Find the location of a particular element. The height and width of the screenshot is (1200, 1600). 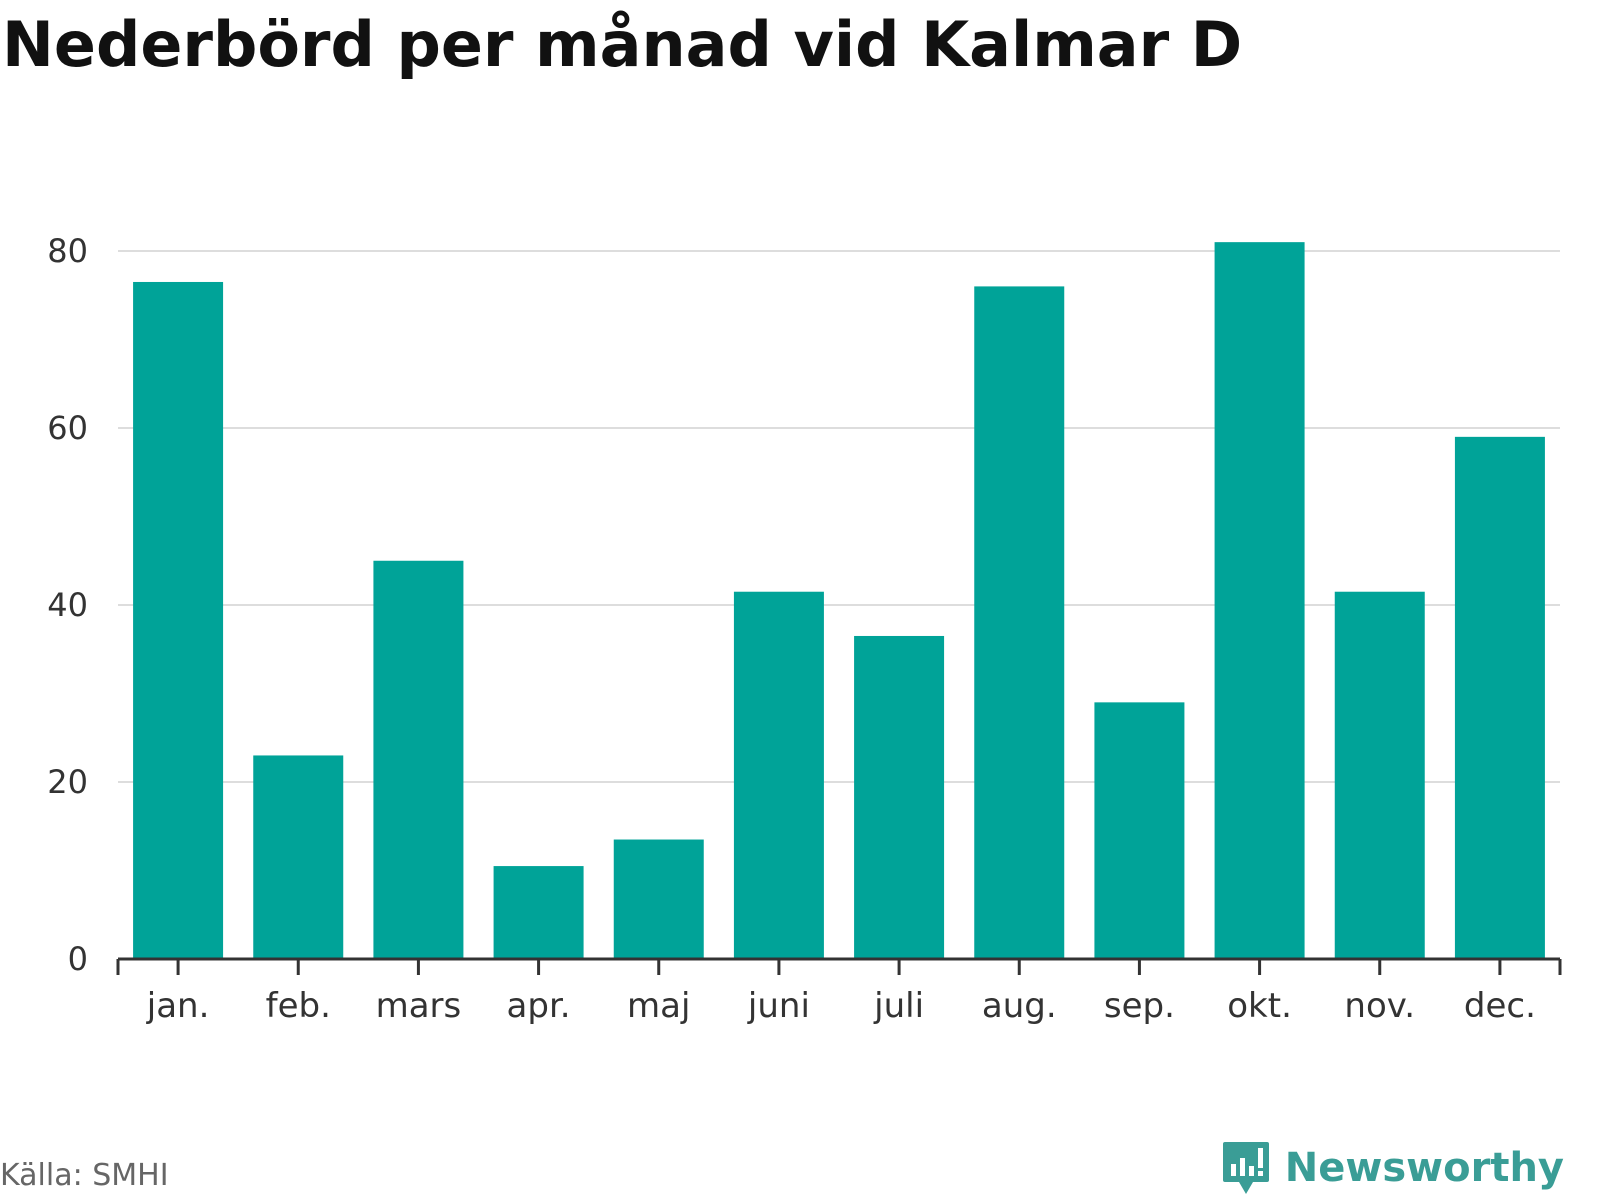

x-tick-label: dec. is located at coordinates (1500, 1006).